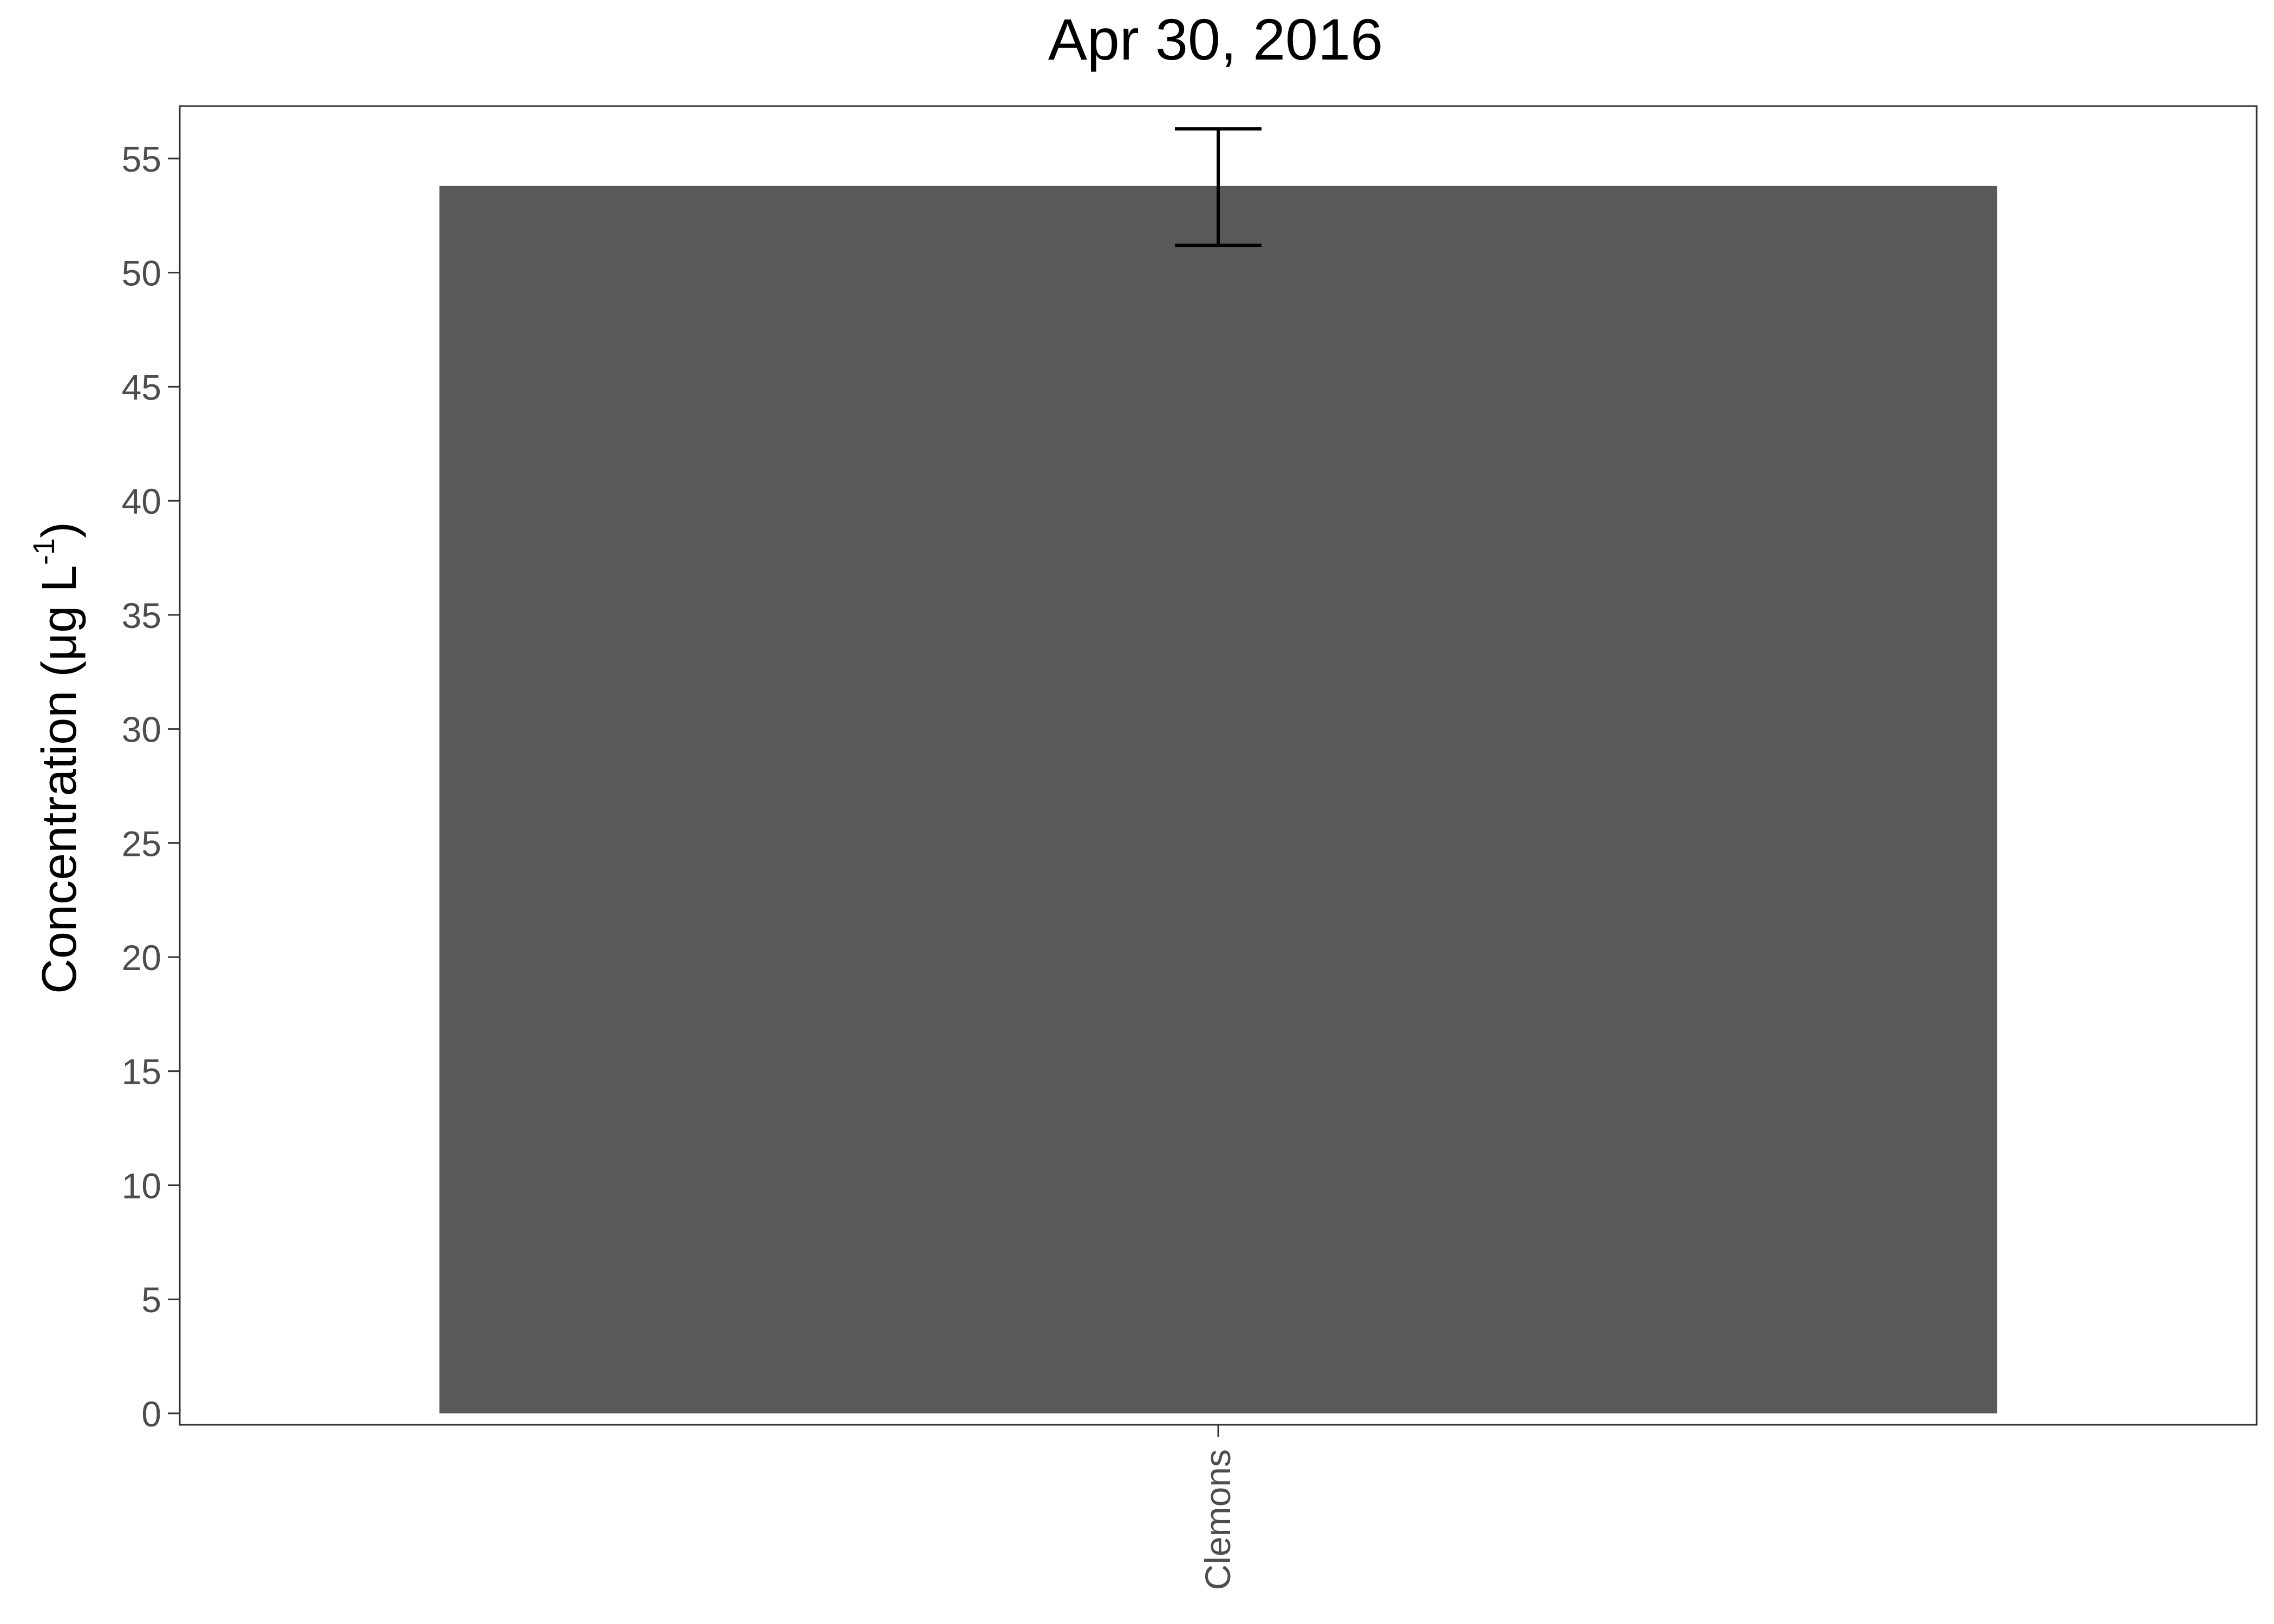  What do you see at coordinates (142, 843) in the screenshot?
I see `y-tick-label: 25` at bounding box center [142, 843].